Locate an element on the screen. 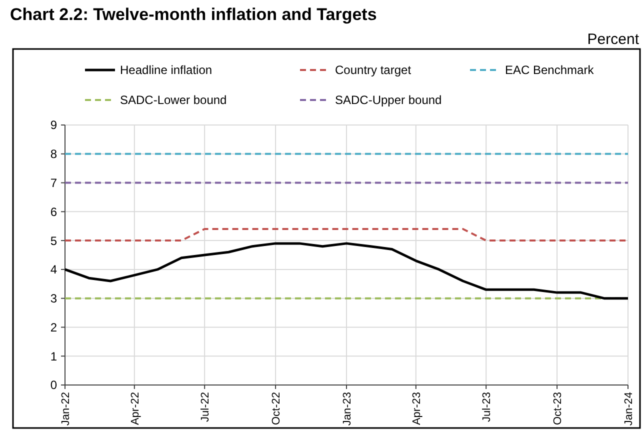  y-tick-label: 9 is located at coordinates (54, 125).